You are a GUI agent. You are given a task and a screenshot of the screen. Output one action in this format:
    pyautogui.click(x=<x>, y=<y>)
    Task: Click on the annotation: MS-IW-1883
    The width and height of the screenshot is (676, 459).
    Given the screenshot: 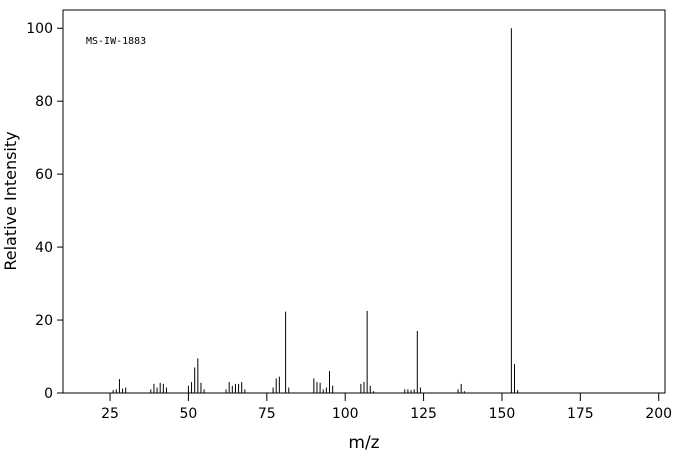 What is the action you would take?
    pyautogui.click(x=116, y=41)
    